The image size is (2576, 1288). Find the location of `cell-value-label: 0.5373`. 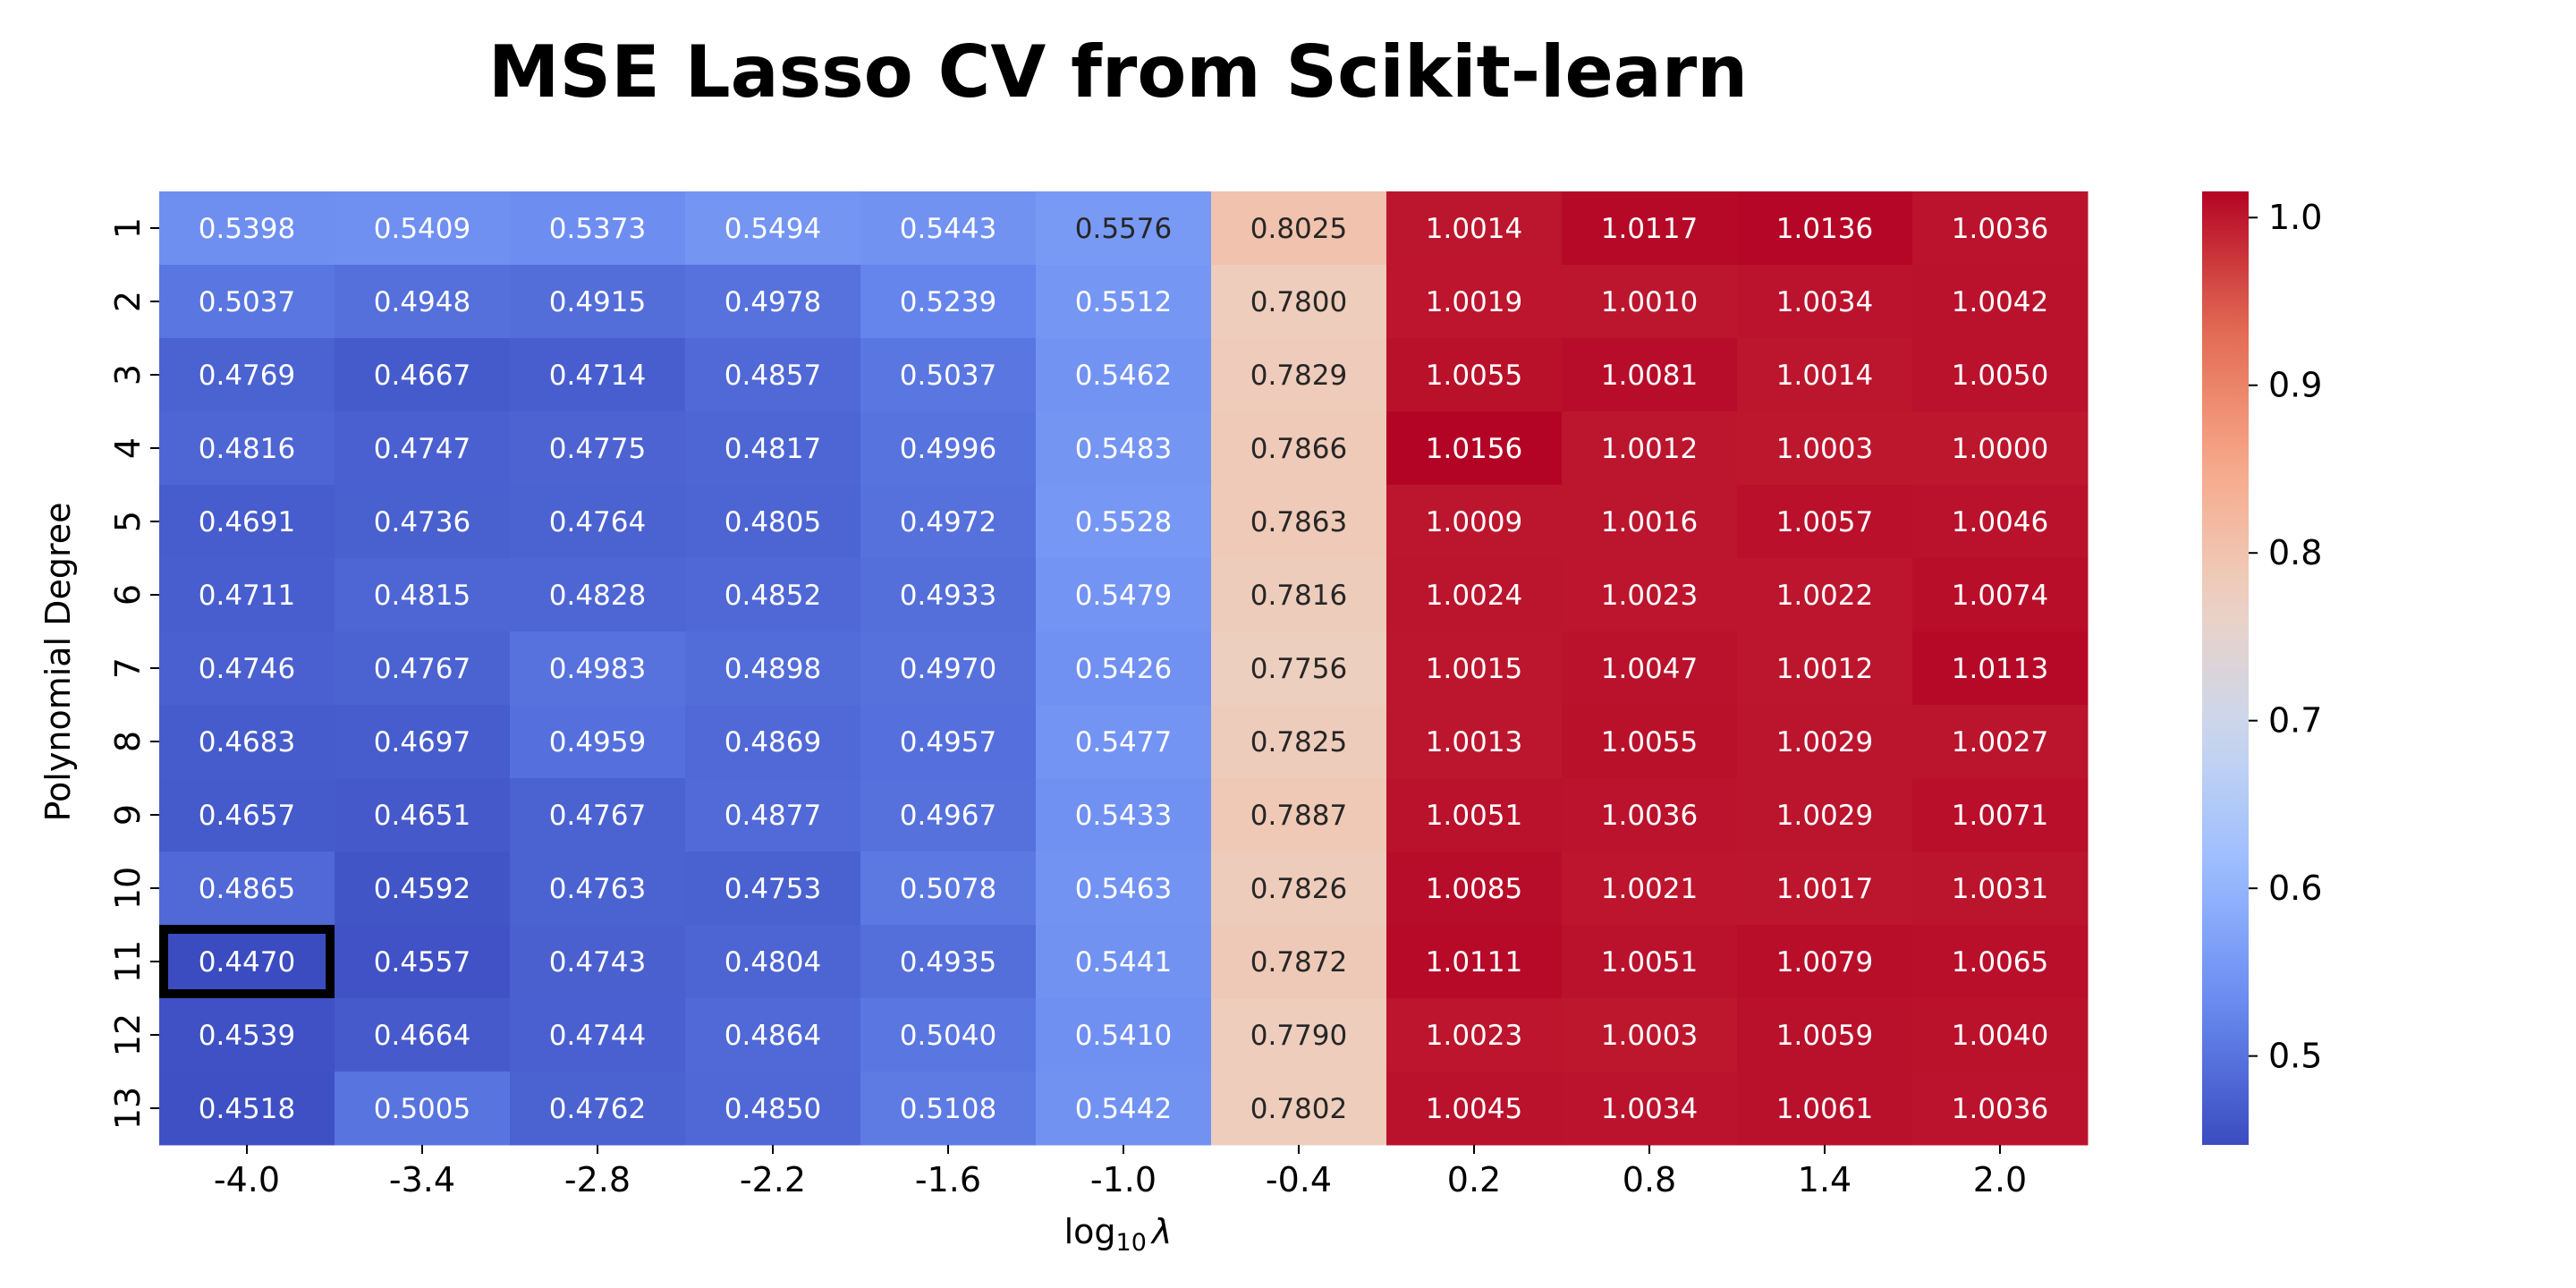

cell-value-label: 0.5373 is located at coordinates (597, 229).